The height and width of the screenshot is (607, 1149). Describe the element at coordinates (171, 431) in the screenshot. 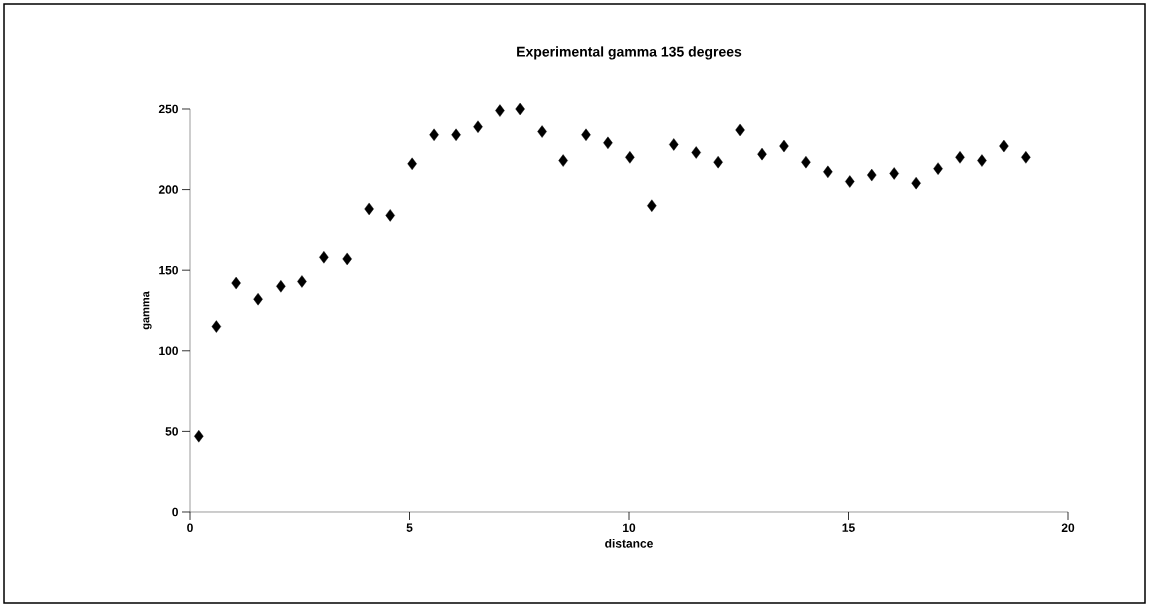

I see `y-tick-label: 50` at that location.